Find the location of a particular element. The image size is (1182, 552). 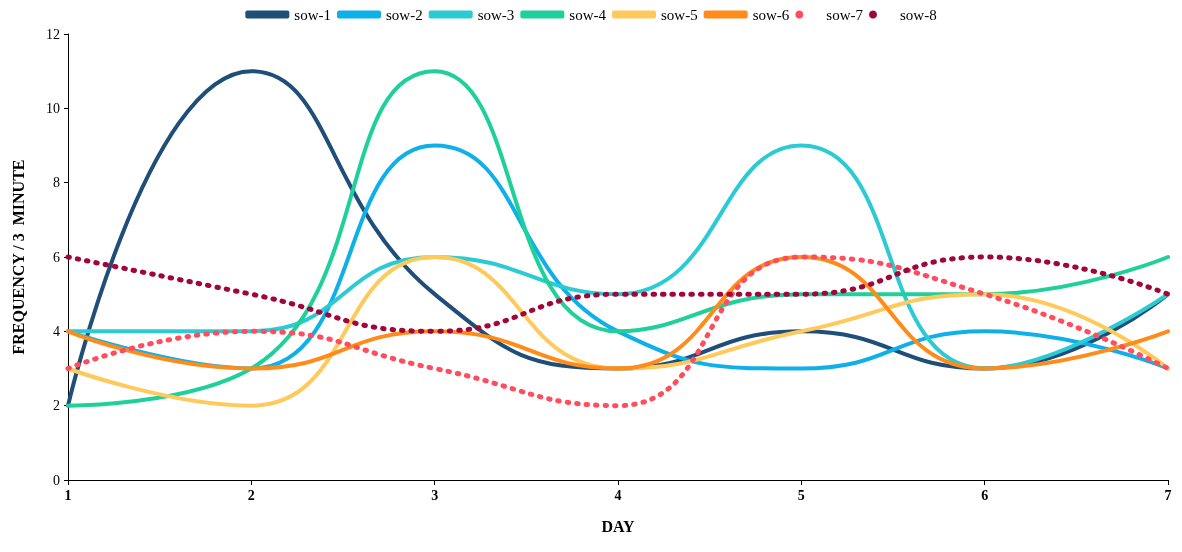

legend-label: sow-6 is located at coordinates (771, 14).